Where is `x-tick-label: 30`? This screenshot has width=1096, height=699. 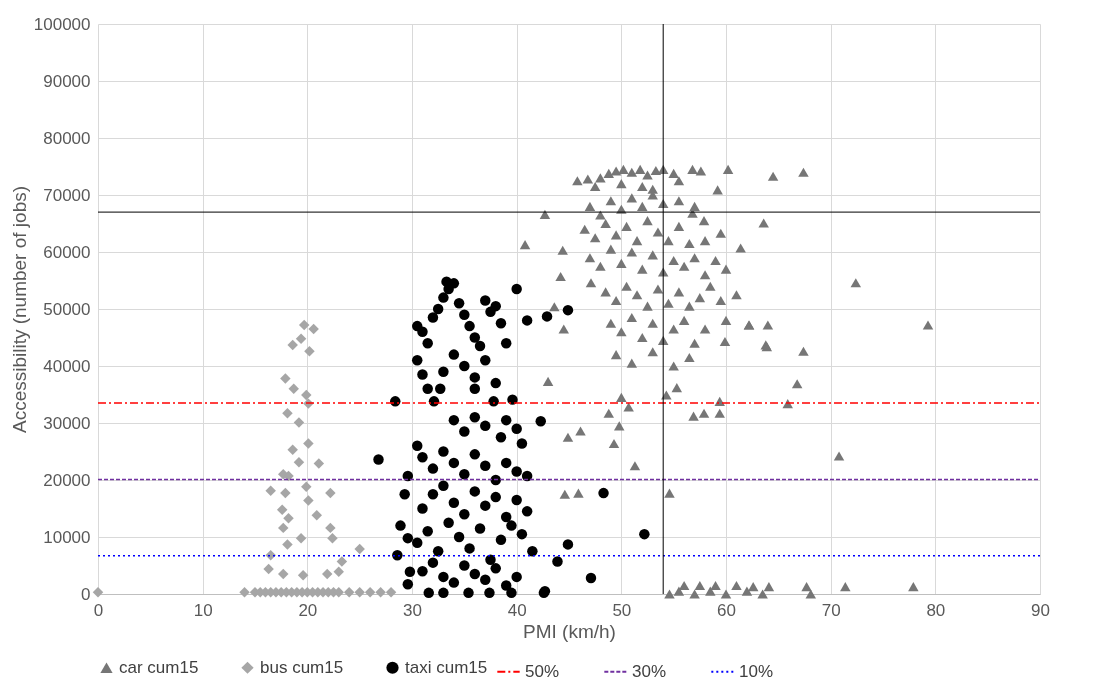 x-tick-label: 30 is located at coordinates (412, 610).